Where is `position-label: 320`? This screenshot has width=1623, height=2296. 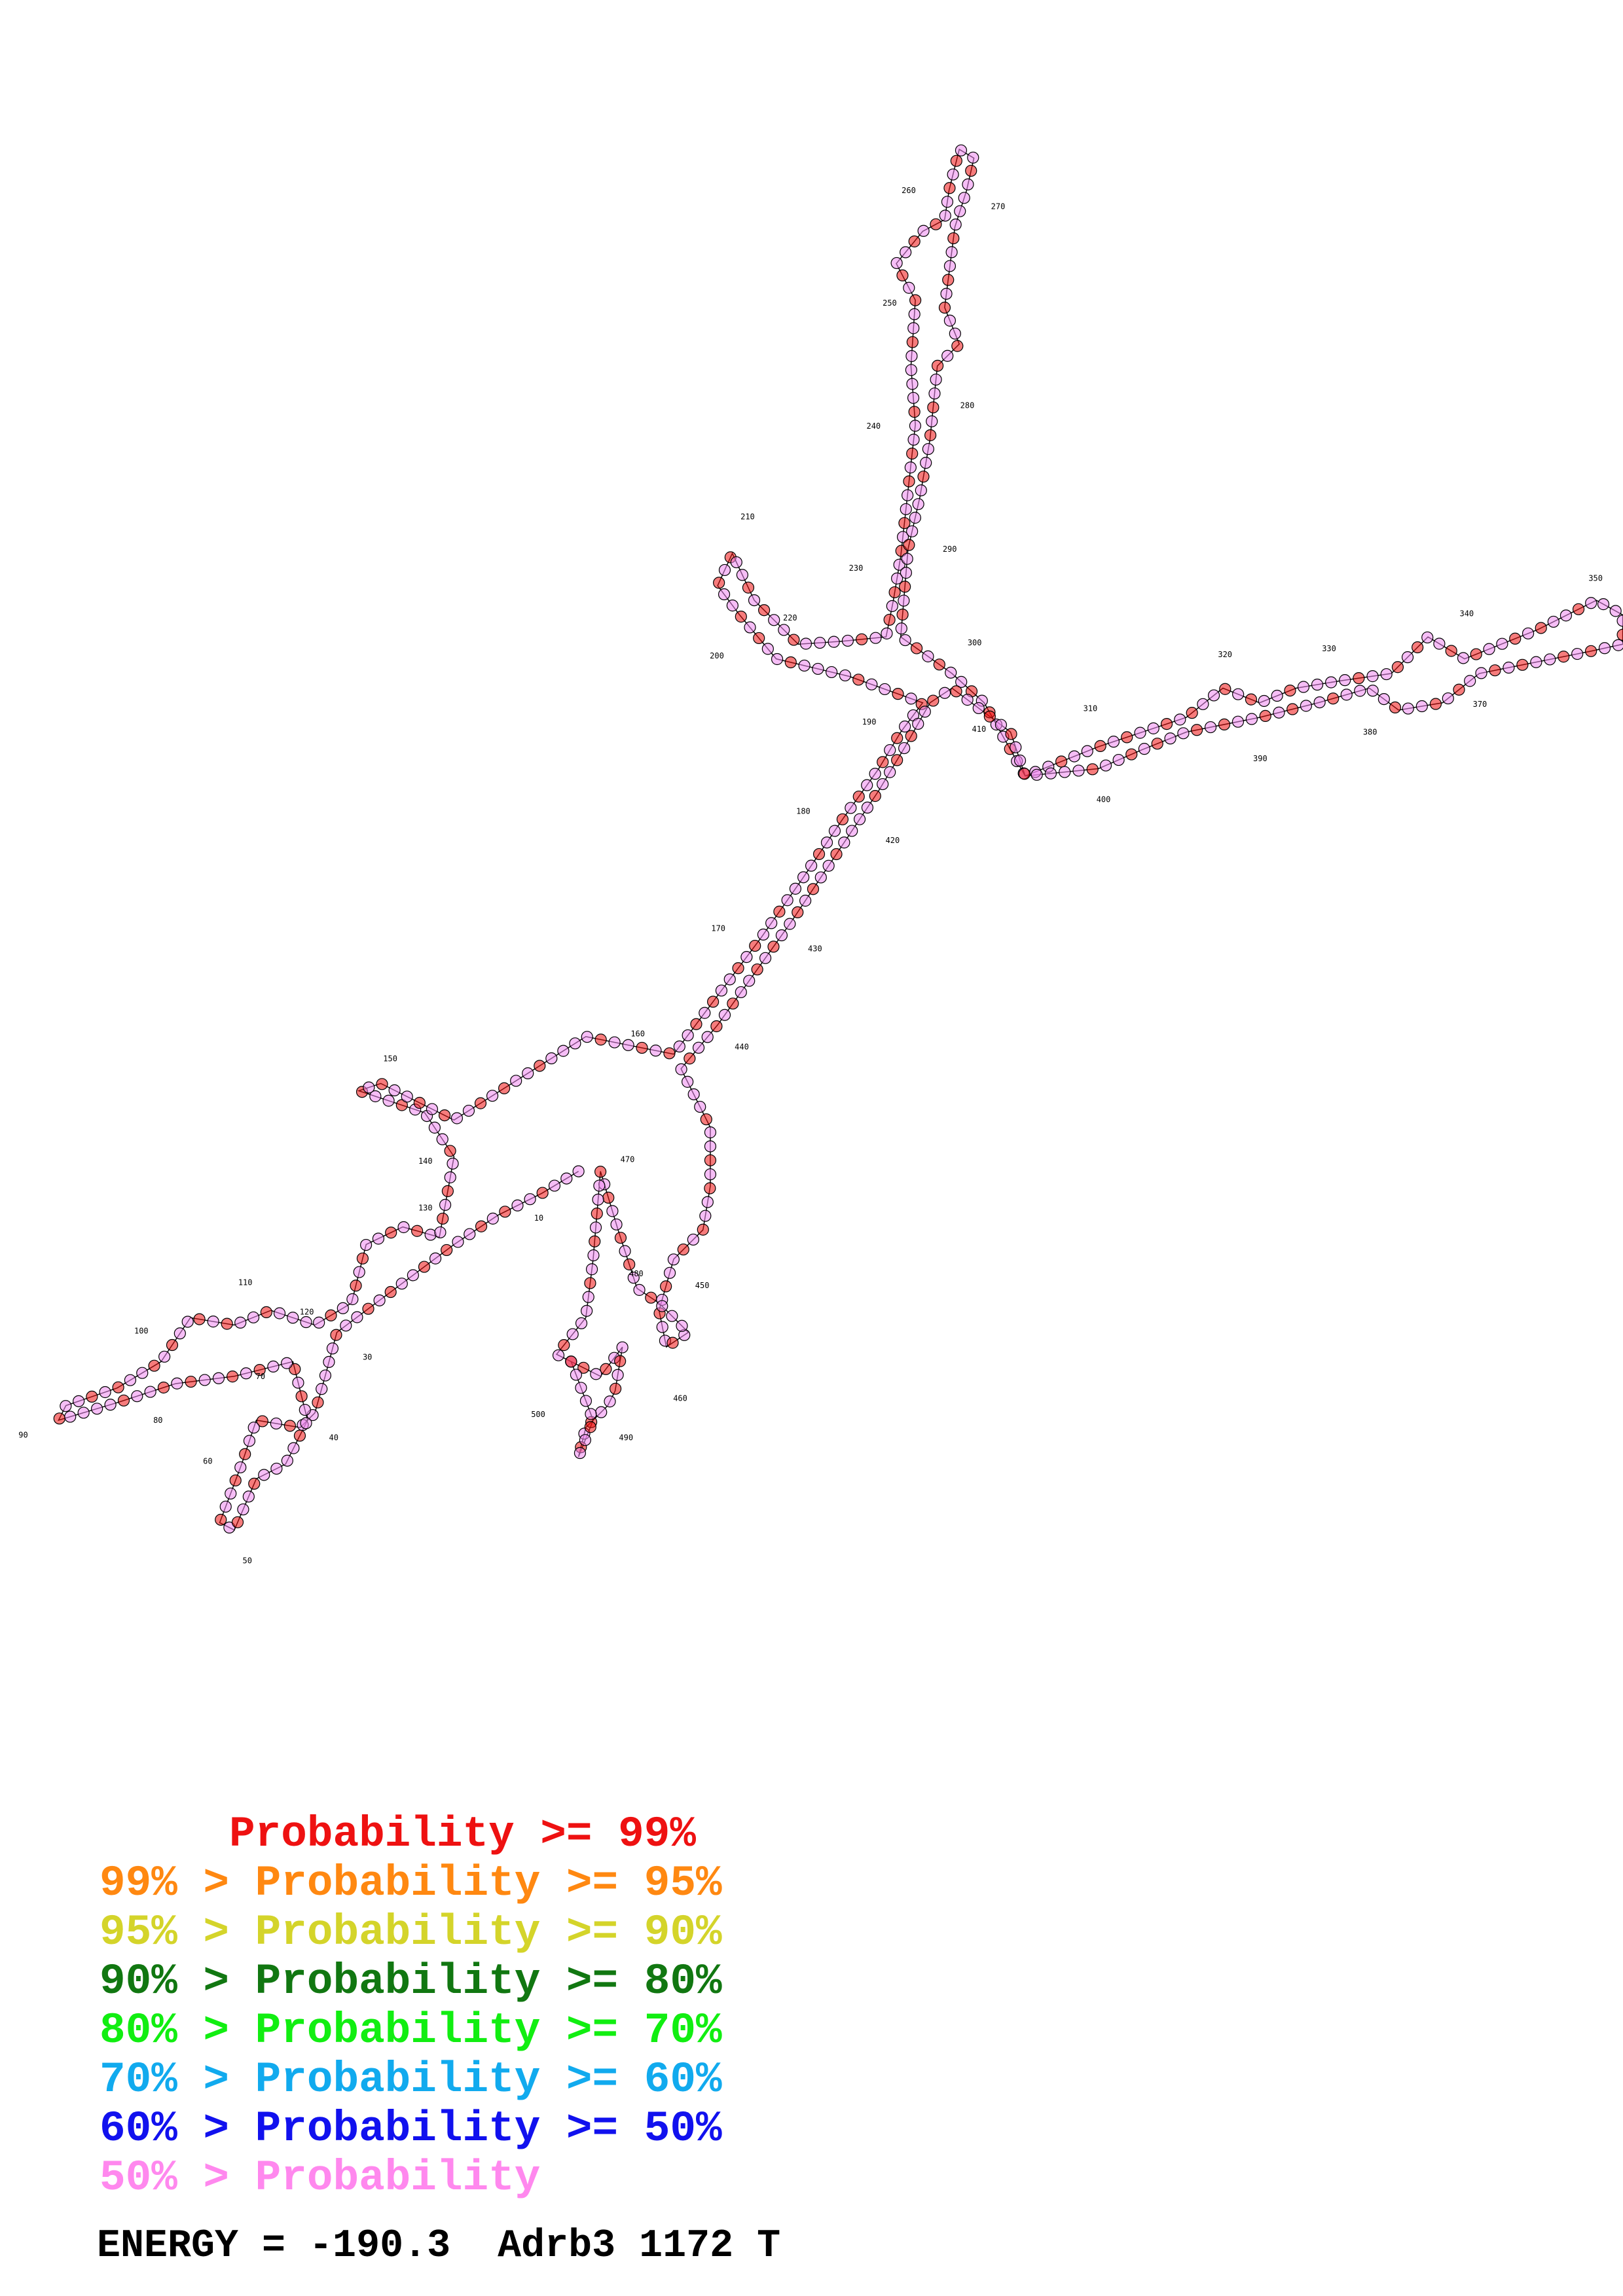
position-label: 320 is located at coordinates (1225, 654).